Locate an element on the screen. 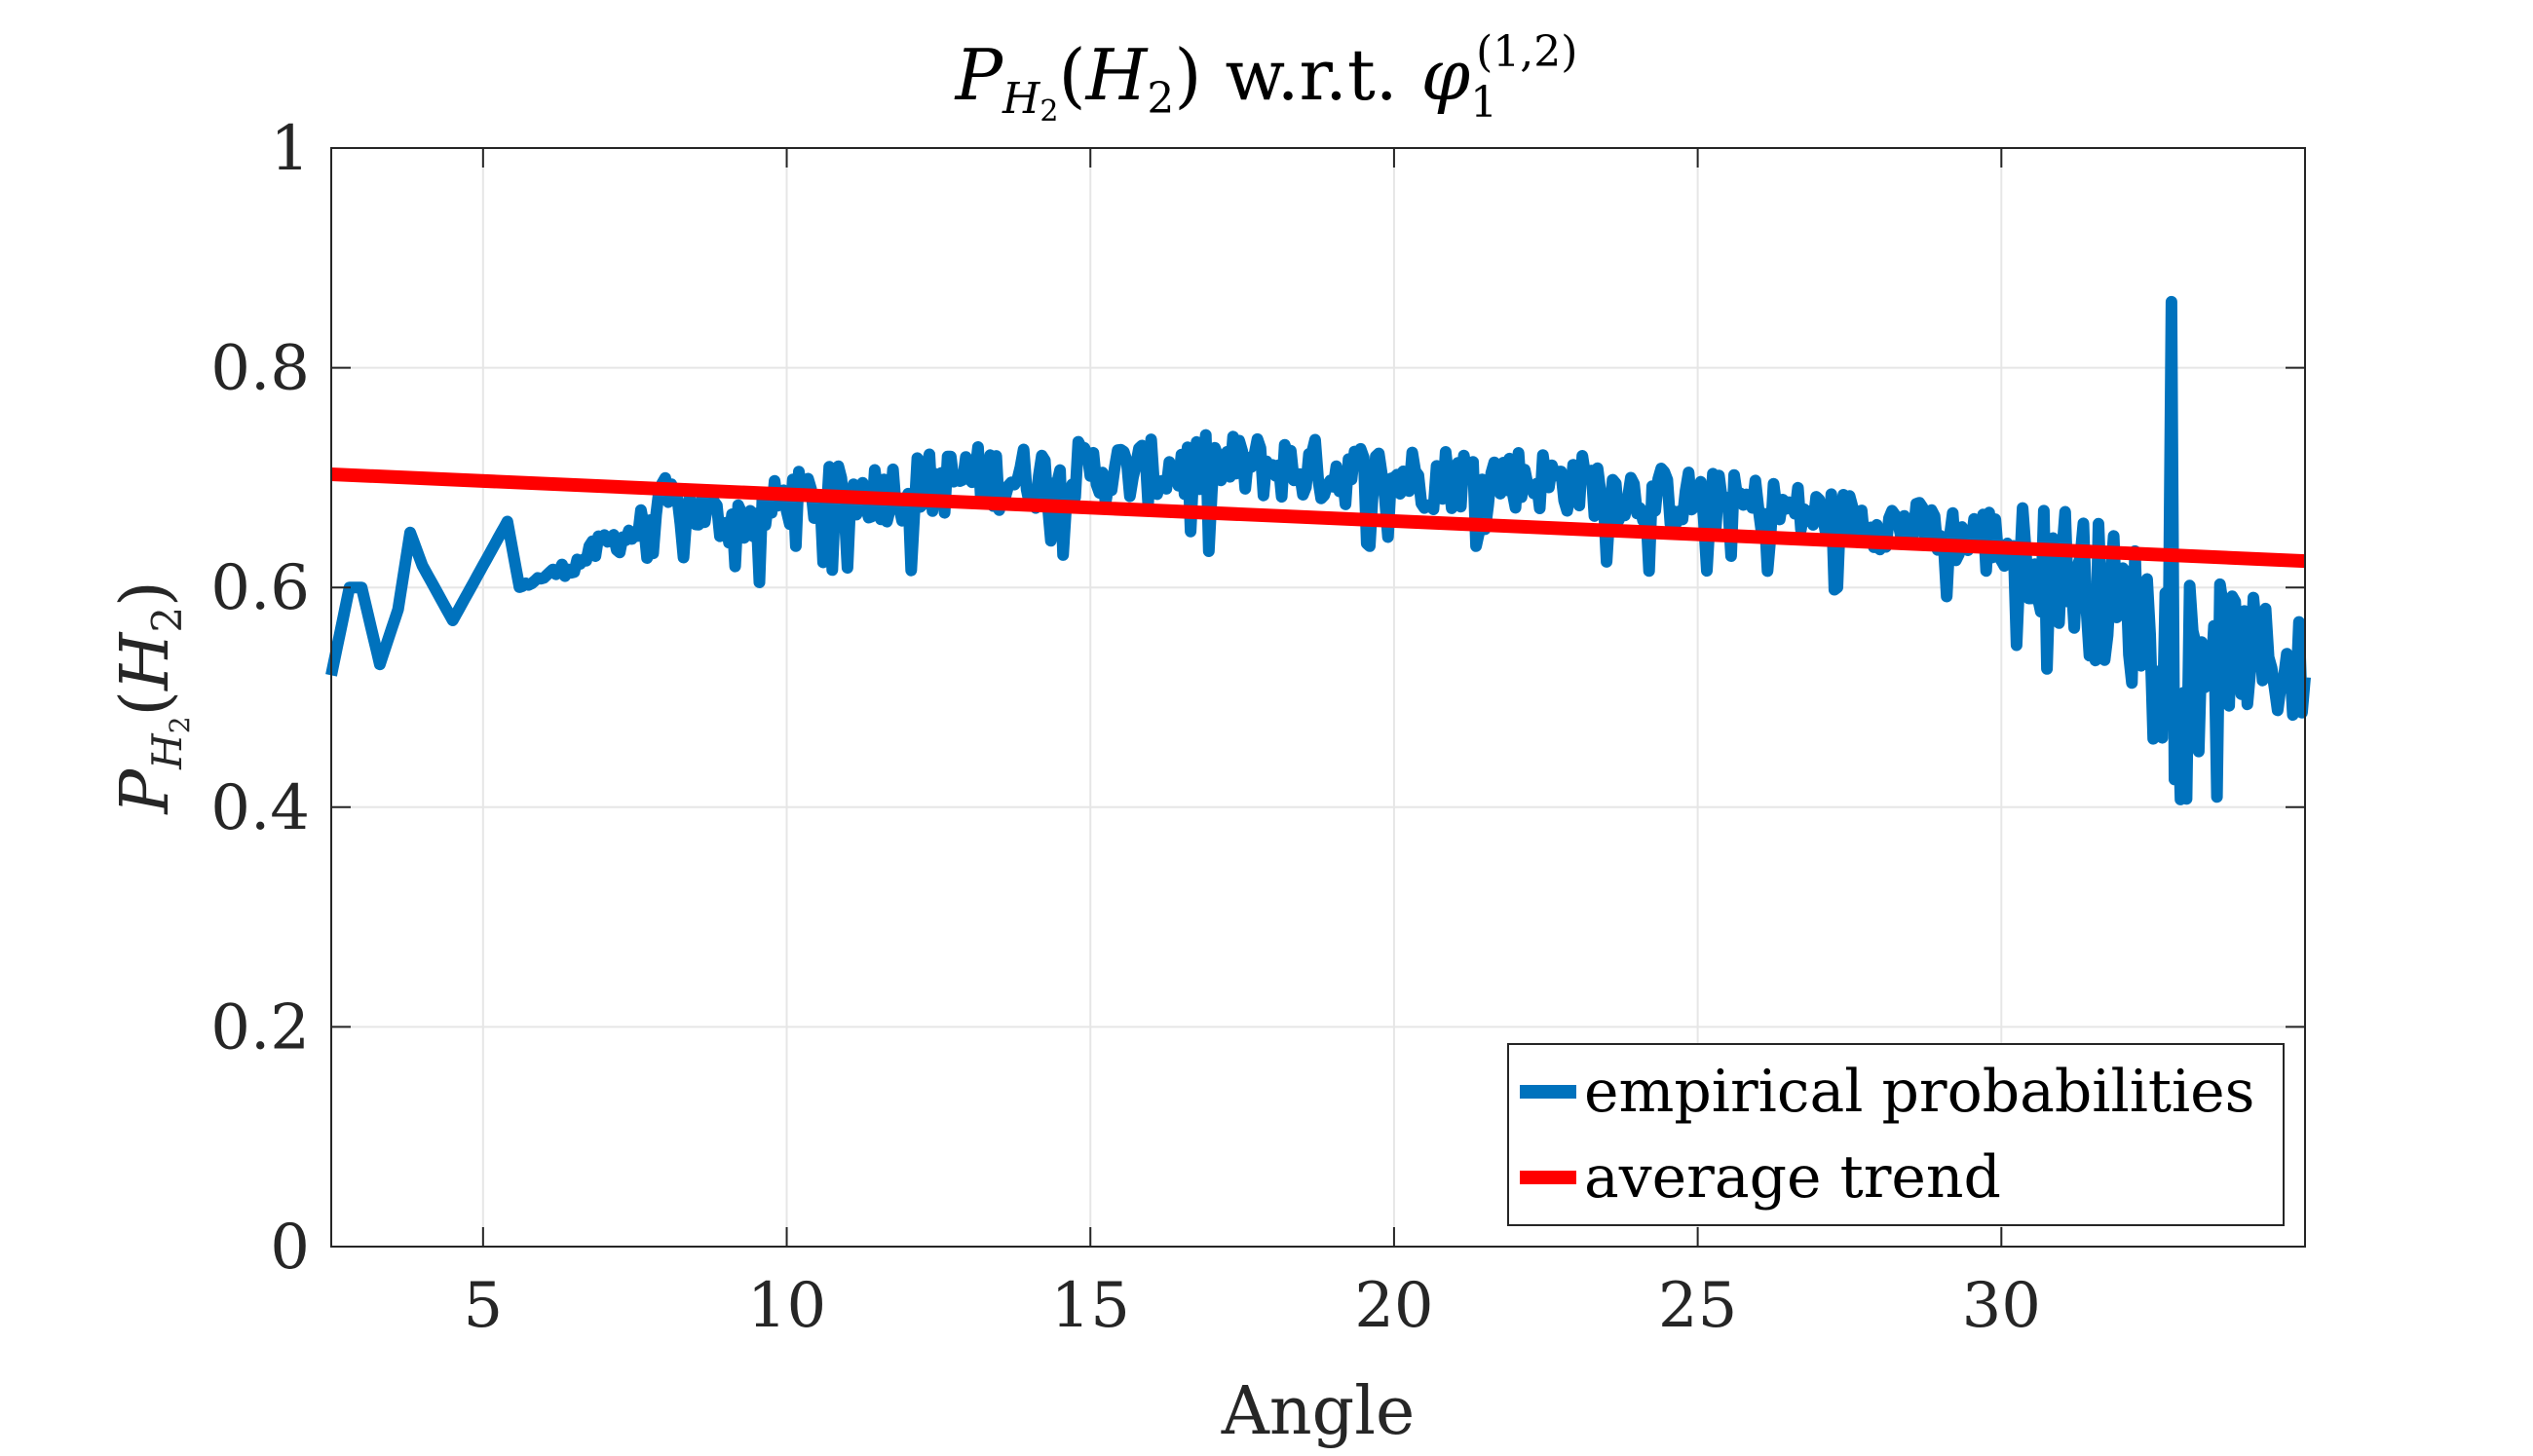 The width and height of the screenshot is (2533, 1456). chart-title: PH2(H2) w.r.t. φ1(1,2) is located at coordinates (1266, 78).